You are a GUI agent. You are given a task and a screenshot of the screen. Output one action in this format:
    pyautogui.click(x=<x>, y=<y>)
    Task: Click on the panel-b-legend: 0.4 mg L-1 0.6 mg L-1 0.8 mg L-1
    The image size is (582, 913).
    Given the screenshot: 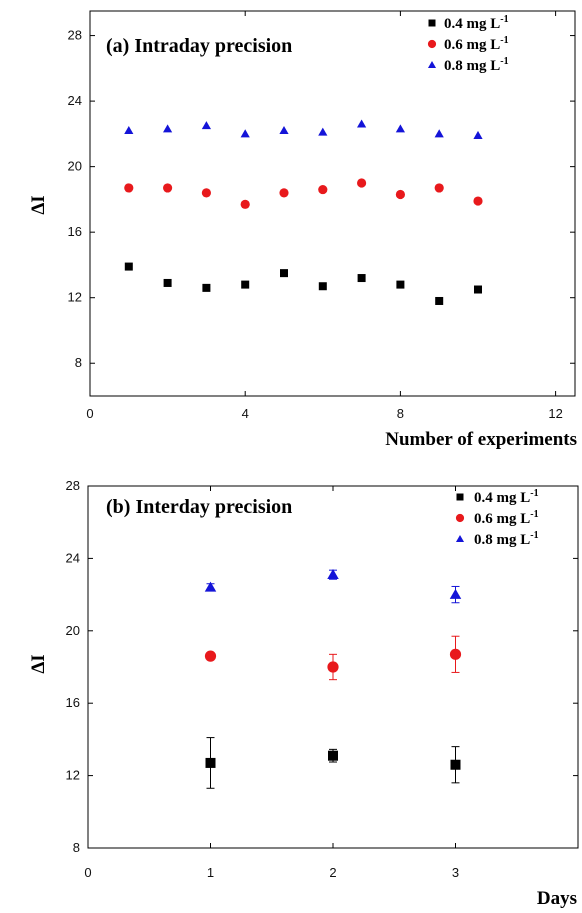 What is the action you would take?
    pyautogui.click(x=497, y=518)
    